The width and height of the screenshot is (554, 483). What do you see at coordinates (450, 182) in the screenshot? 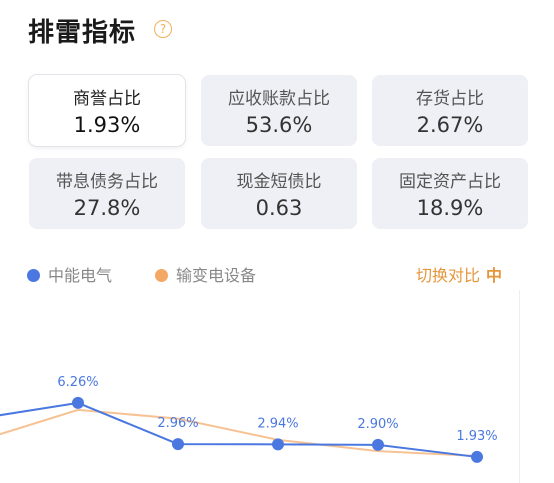
I see `metric-label: 固定资产占比` at bounding box center [450, 182].